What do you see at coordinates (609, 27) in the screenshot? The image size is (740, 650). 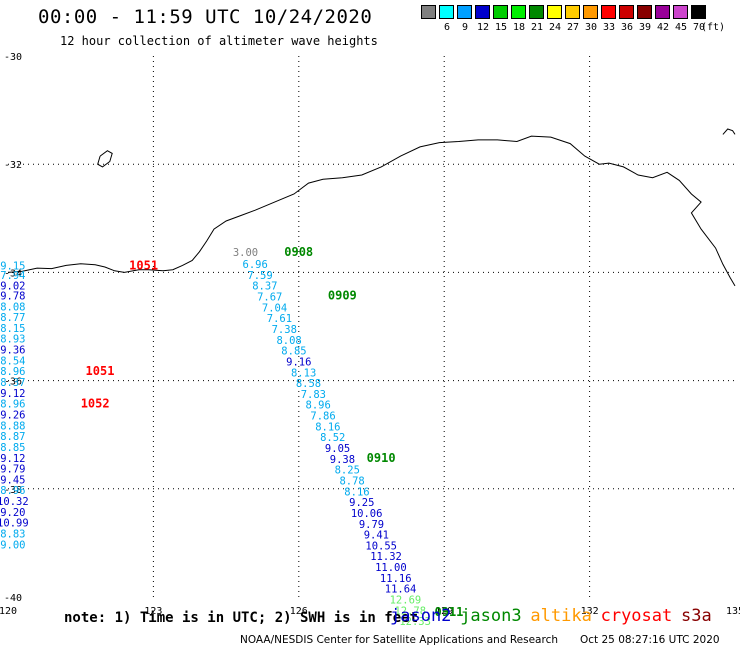 I see `legend-label: 33` at bounding box center [609, 27].